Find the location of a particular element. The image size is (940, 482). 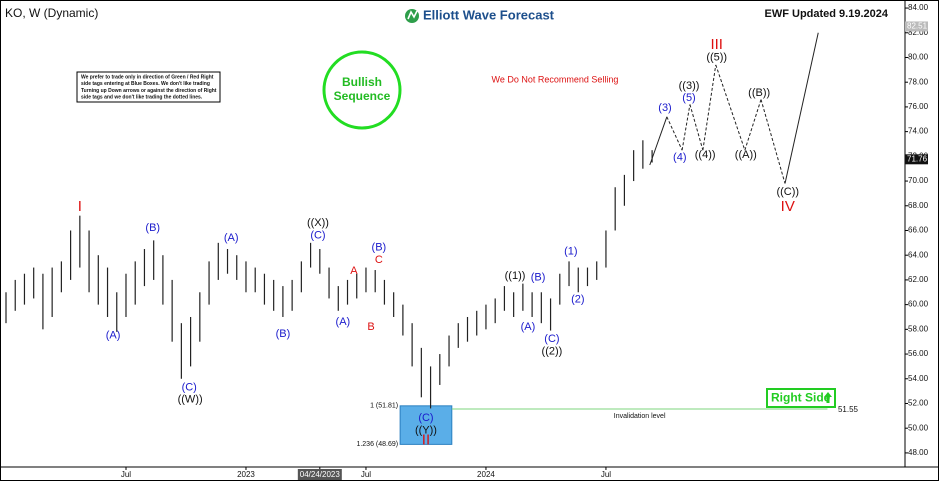

y-tick-label: 50.00 is located at coordinates (918, 427).